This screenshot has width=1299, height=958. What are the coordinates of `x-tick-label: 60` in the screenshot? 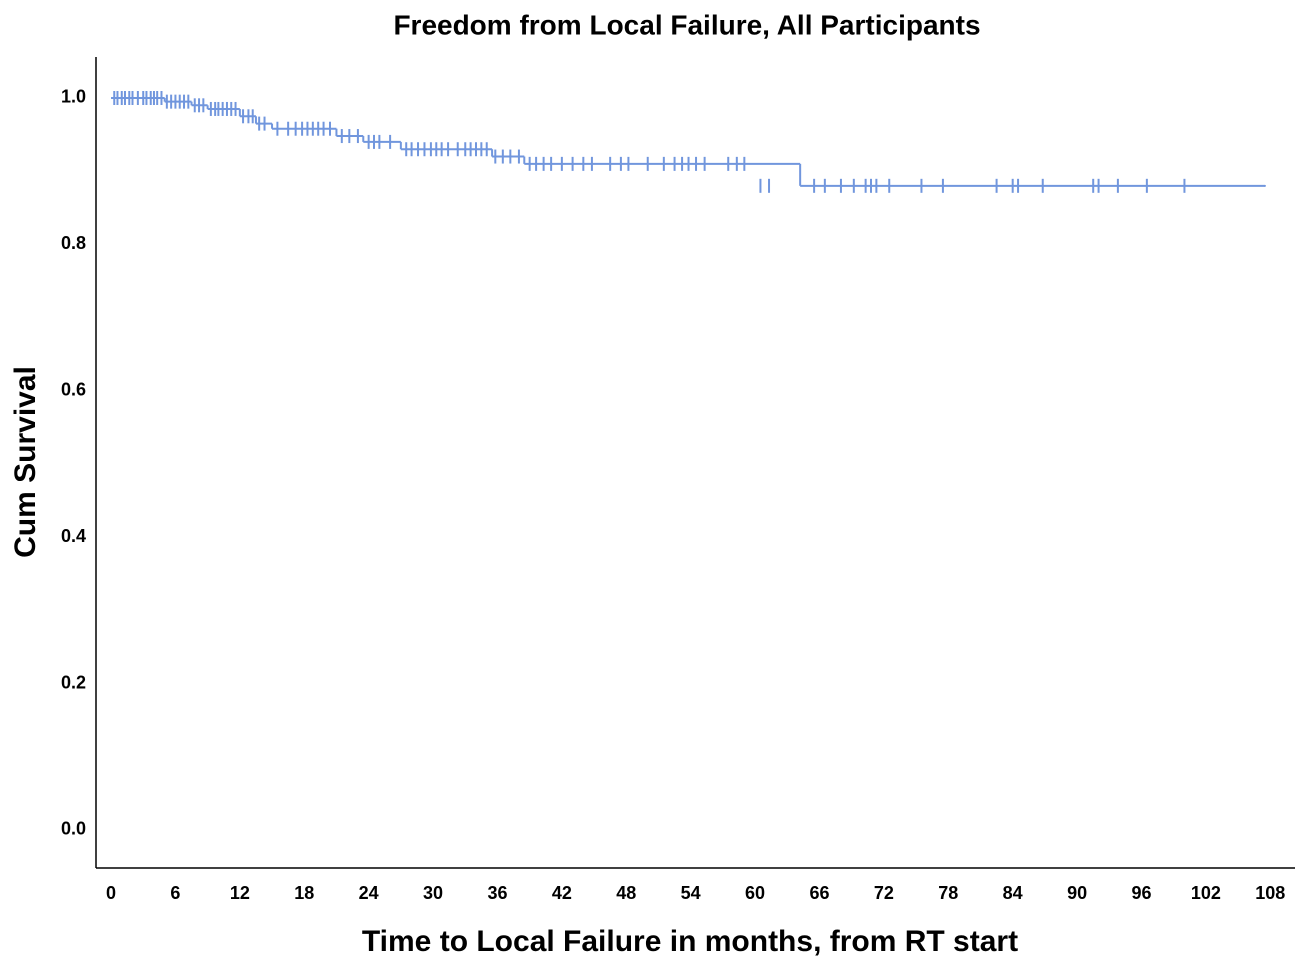 It's located at (755, 893).